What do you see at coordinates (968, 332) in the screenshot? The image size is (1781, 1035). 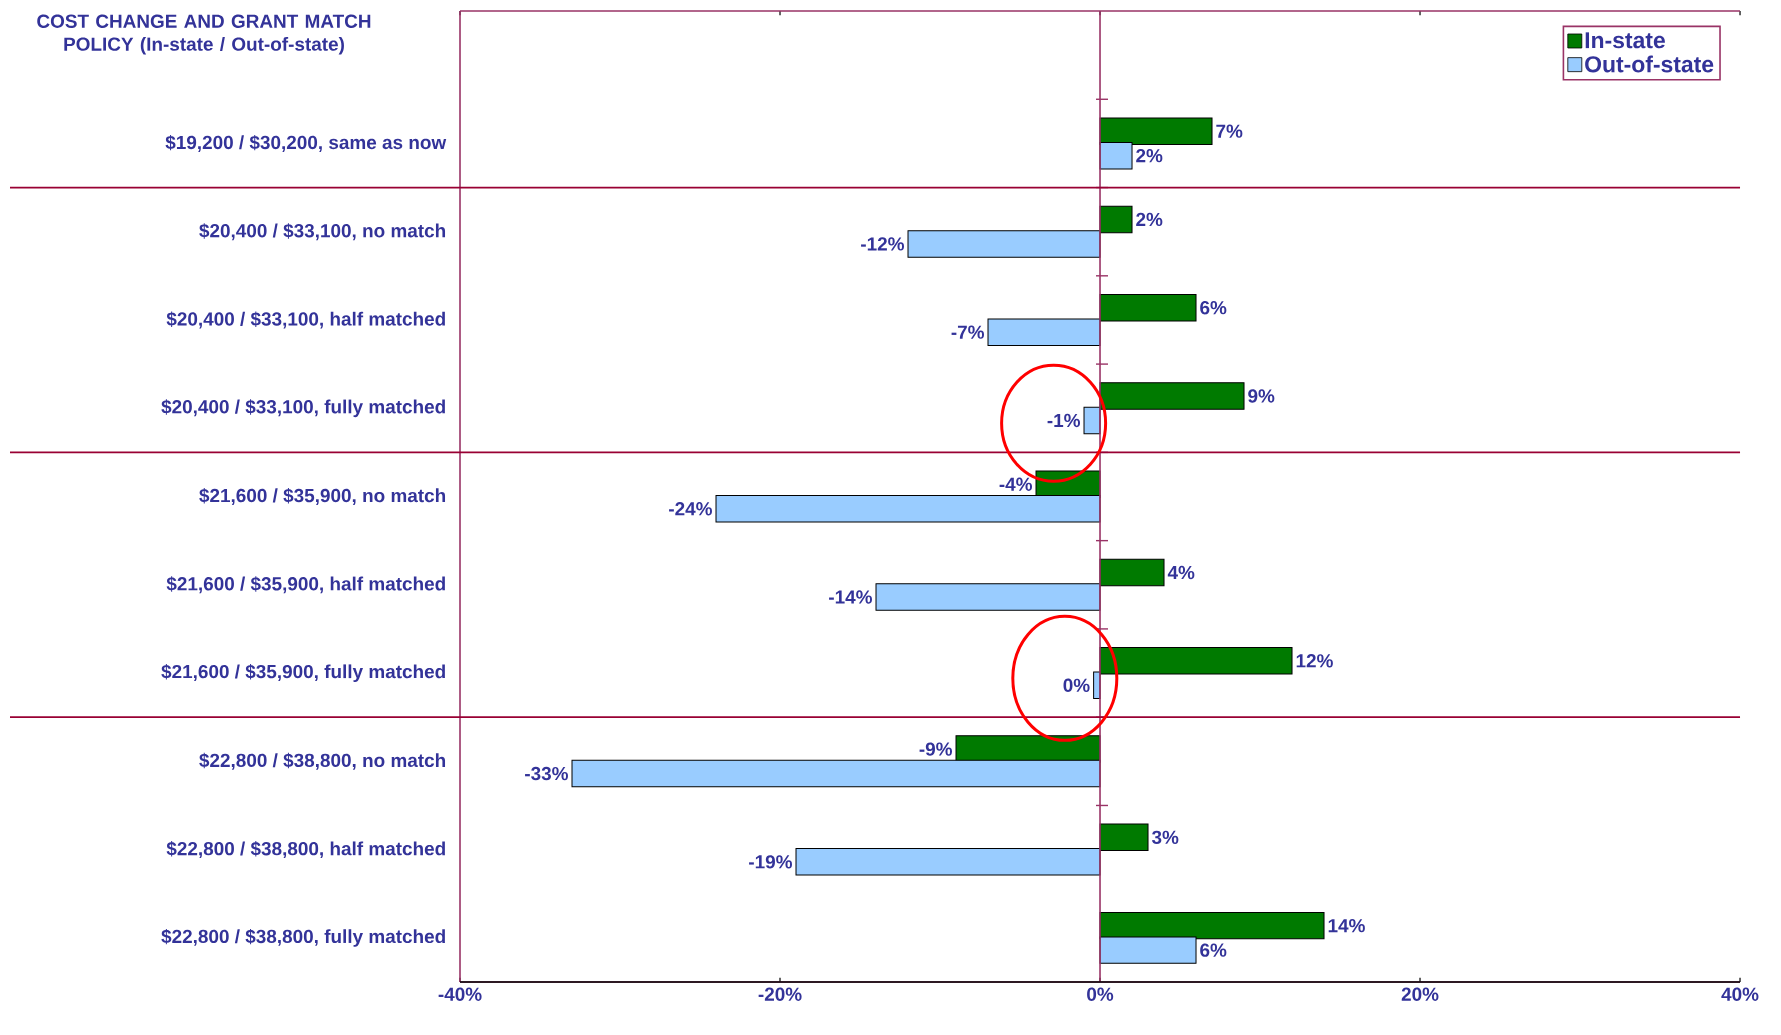 I see `data-label: -7%` at bounding box center [968, 332].